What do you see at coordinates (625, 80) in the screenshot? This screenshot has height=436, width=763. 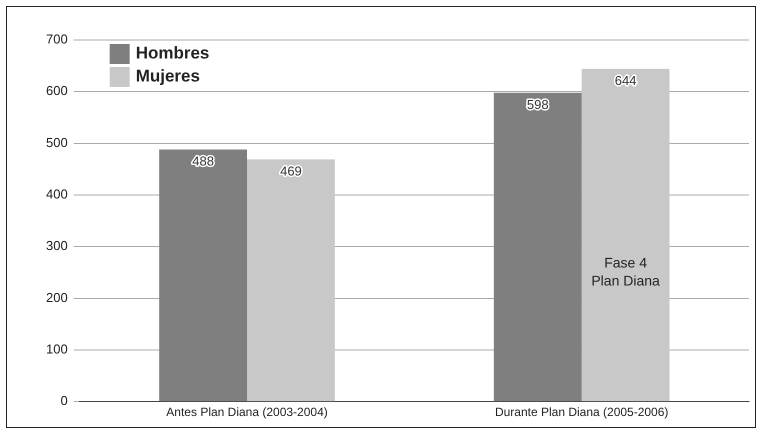 I see `data-label: 644` at bounding box center [625, 80].